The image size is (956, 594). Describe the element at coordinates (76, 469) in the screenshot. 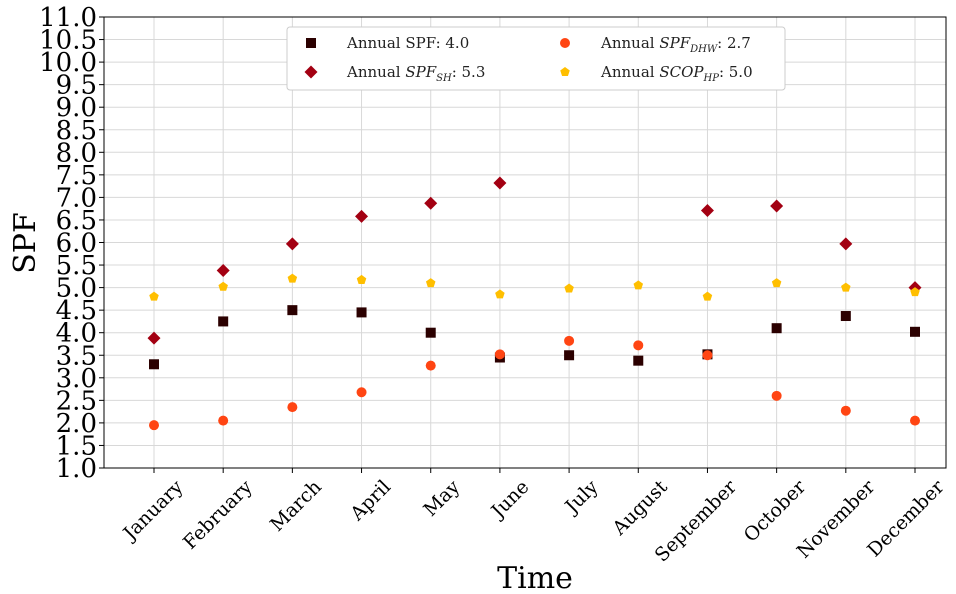

I see `y-tick-label: 1.0` at that location.